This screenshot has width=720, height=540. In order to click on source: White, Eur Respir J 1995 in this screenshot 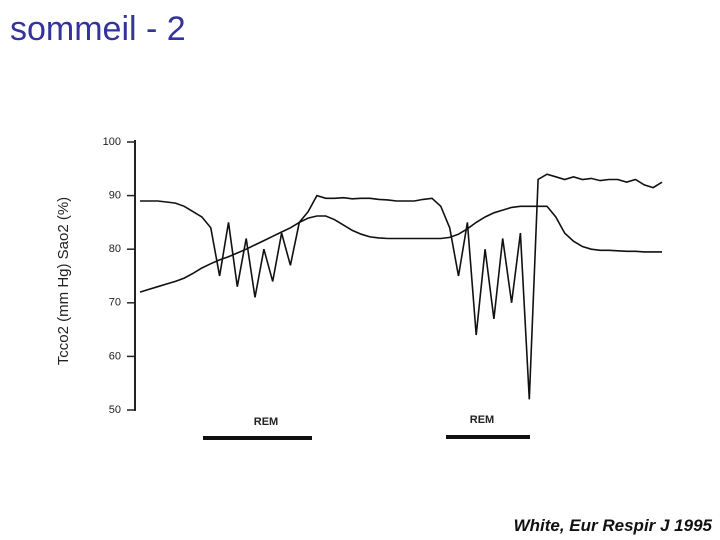, I will do `click(612, 525)`.